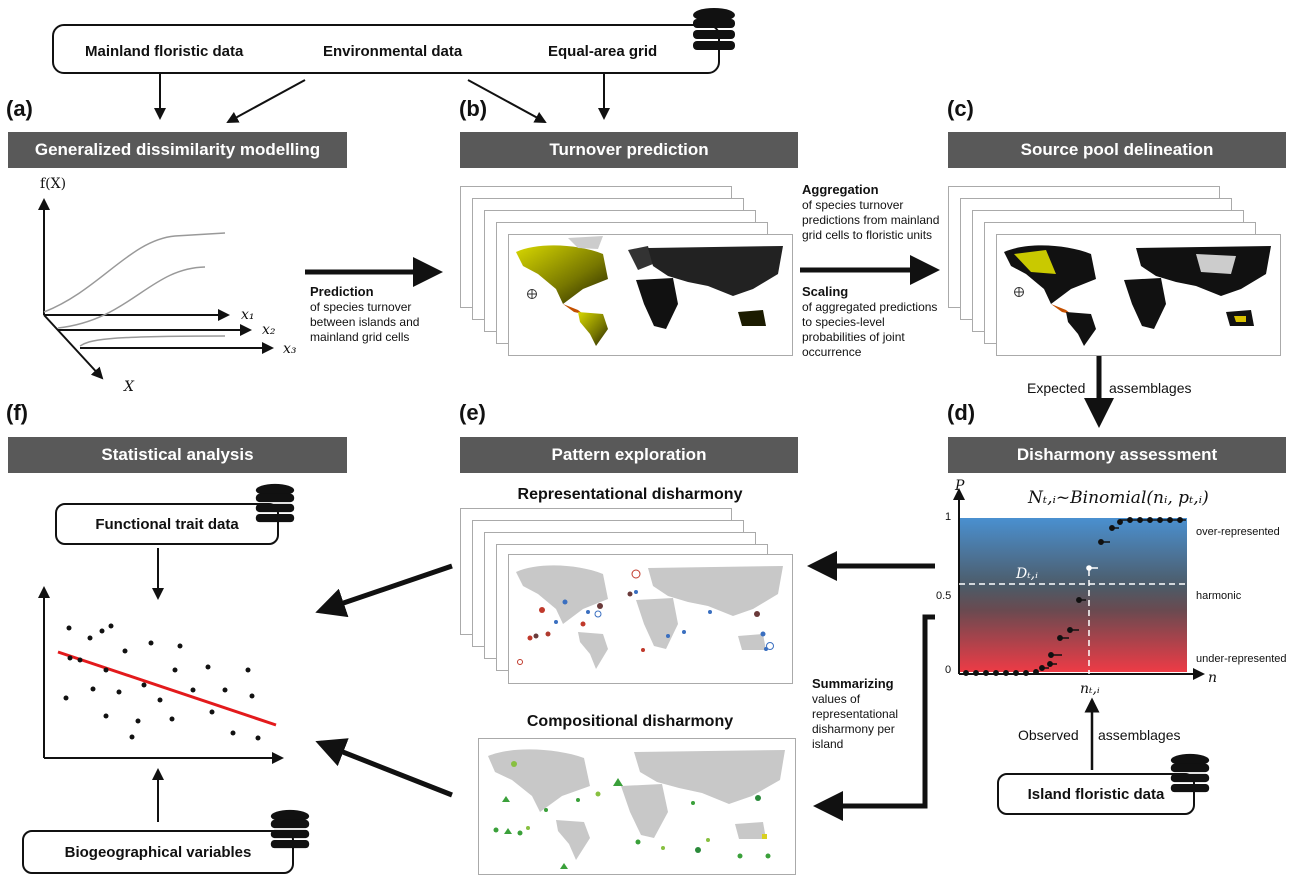 This screenshot has width=1302, height=879. Describe the element at coordinates (960, 108) in the screenshot. I see `panel-c-letter: (c)` at that location.